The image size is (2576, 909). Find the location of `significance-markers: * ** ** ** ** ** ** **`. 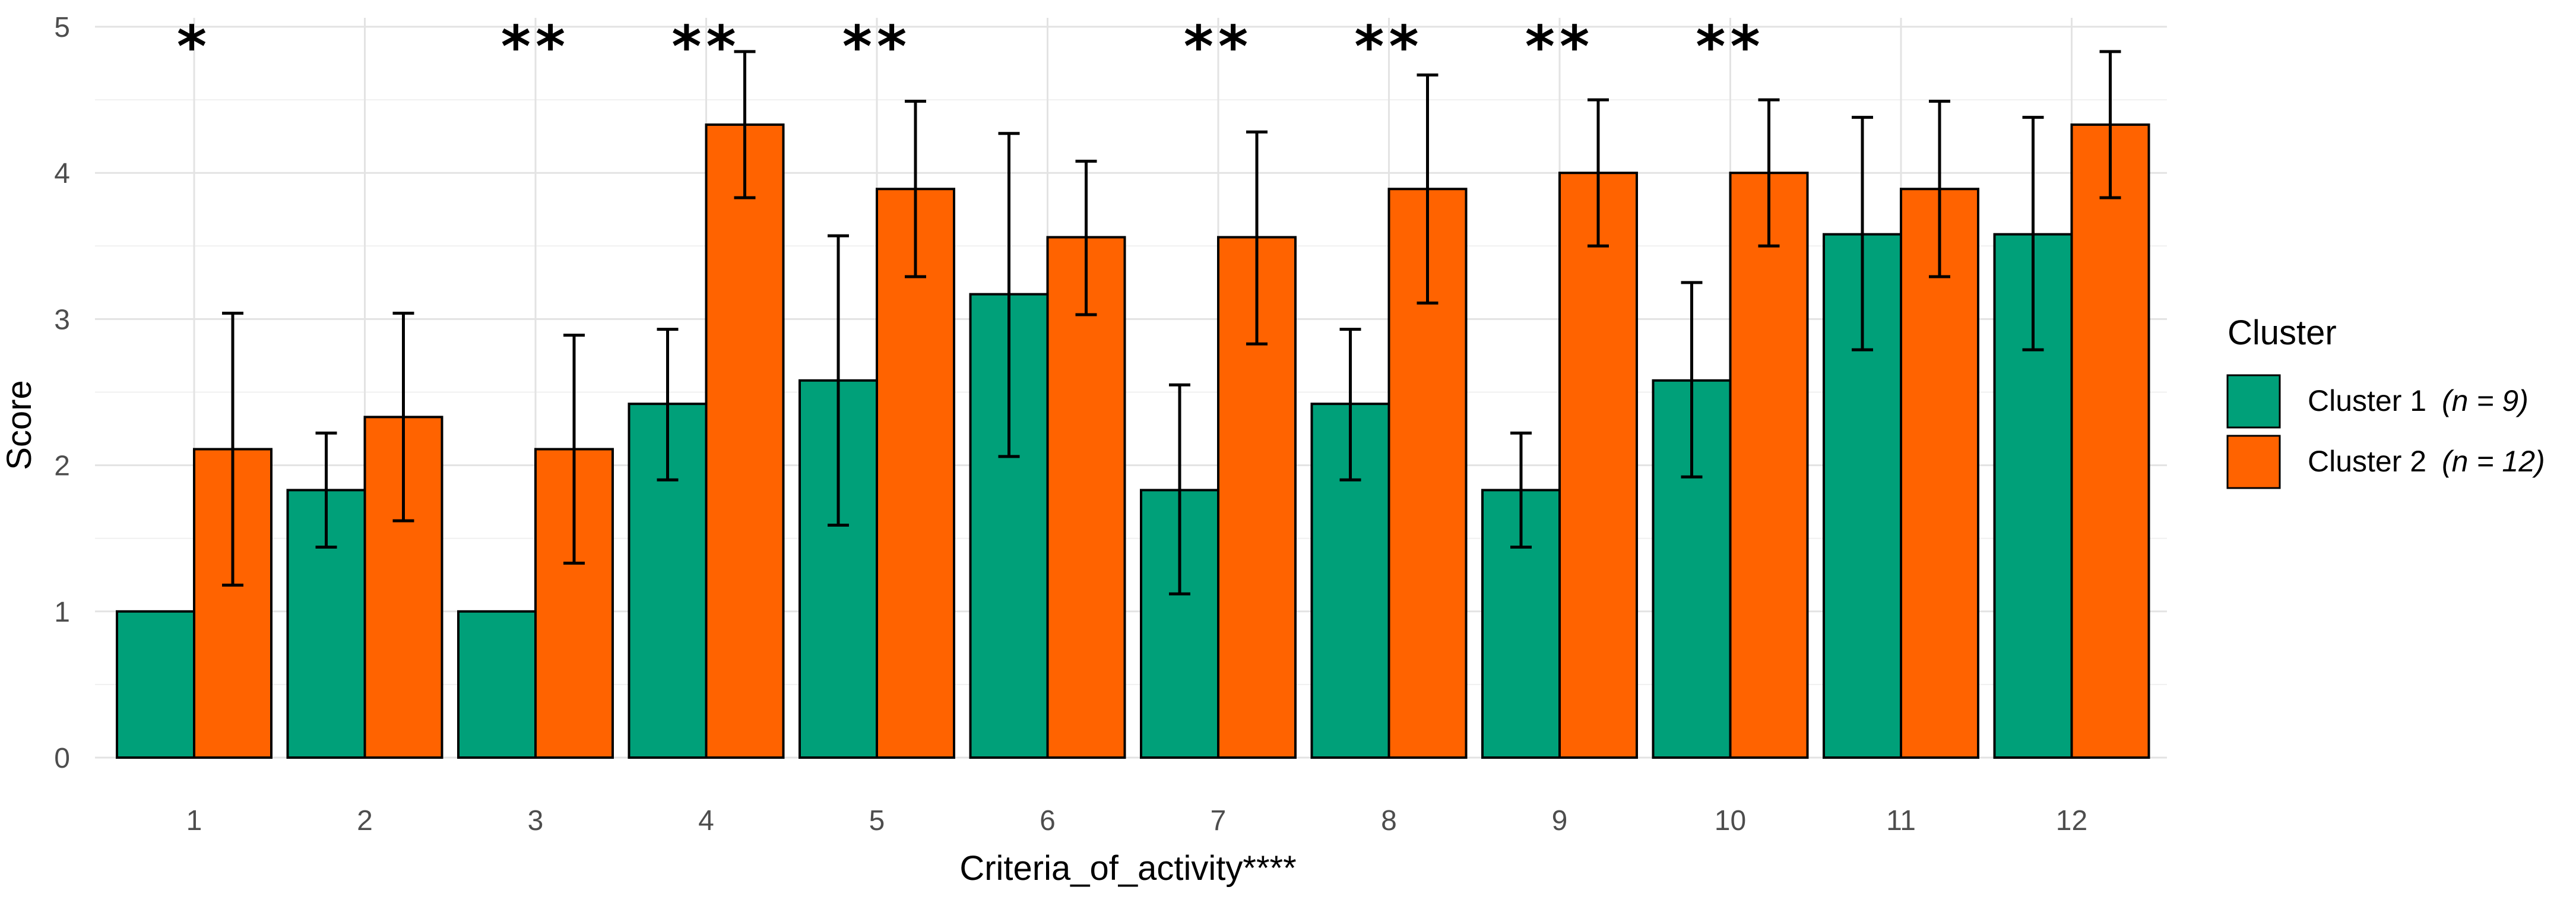

significance-markers: * ** ** ** ** ** ** ** is located at coordinates (971, 47).